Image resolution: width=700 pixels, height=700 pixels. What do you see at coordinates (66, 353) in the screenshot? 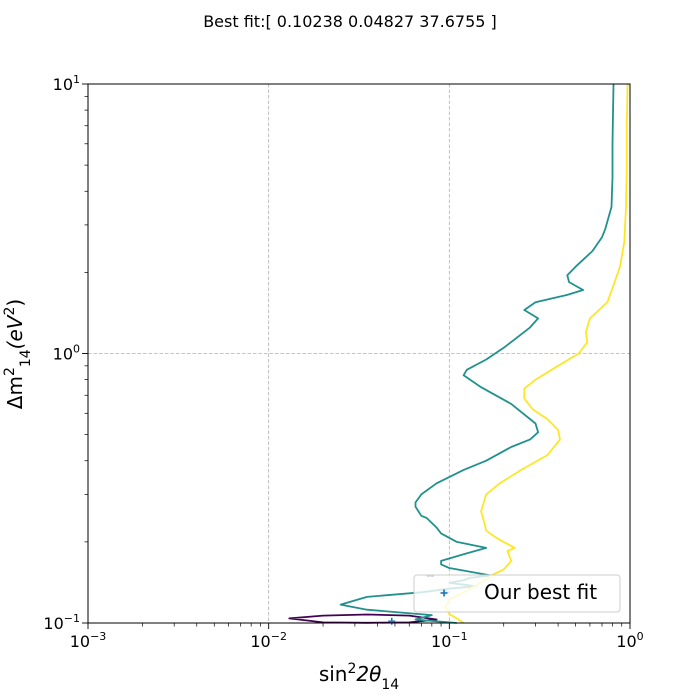
I see `y-tick-label: 10⁰` at bounding box center [66, 353].